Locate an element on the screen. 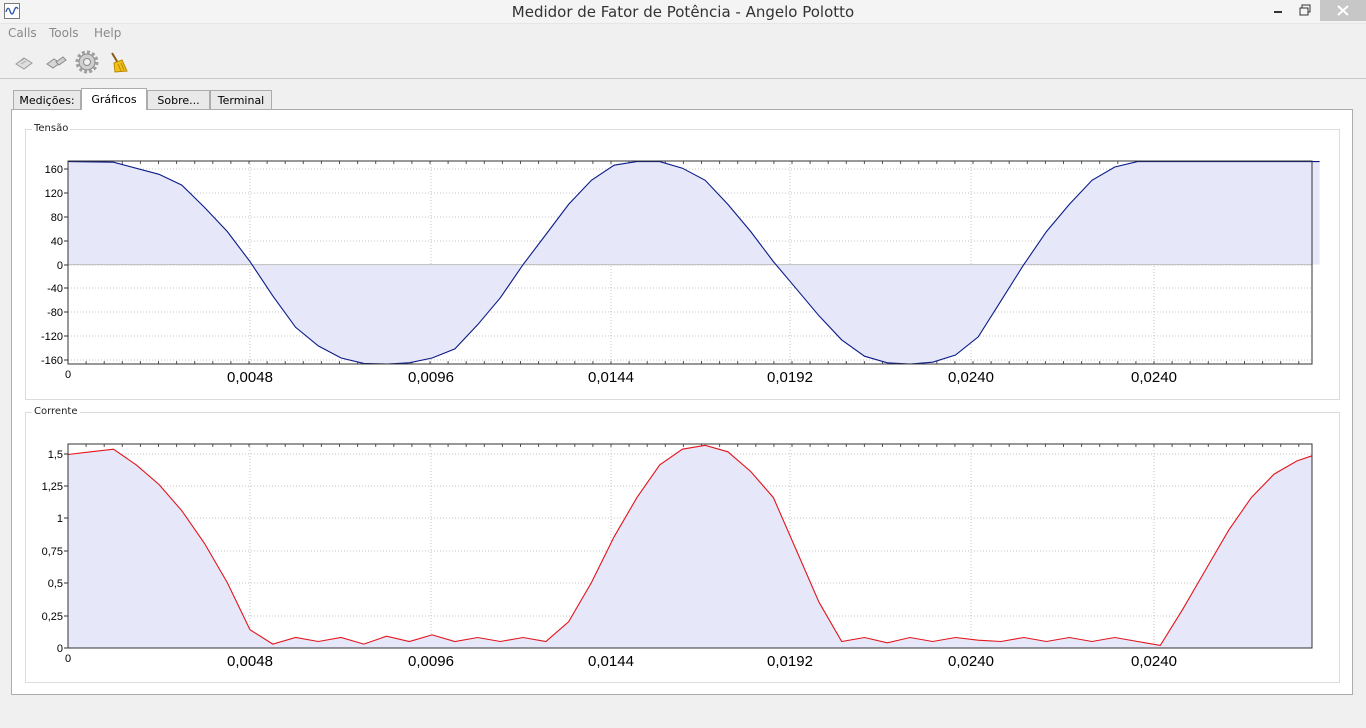 This screenshot has width=1366, height=728. minimize-button is located at coordinates (1277, 10).